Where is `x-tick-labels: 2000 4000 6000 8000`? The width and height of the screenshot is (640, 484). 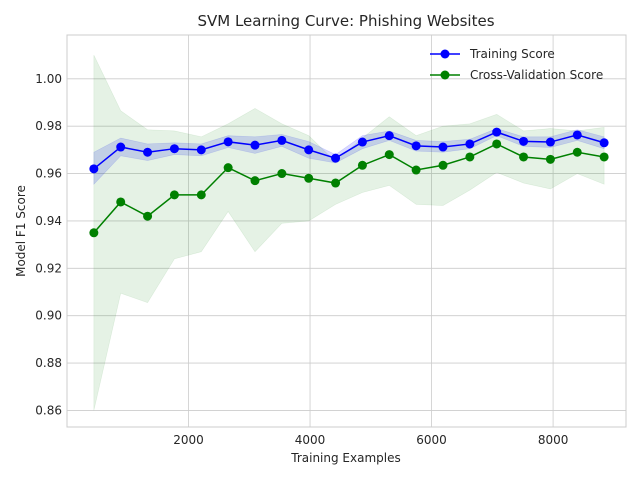 x-tick-labels: 2000 4000 6000 8000 is located at coordinates (370, 440).